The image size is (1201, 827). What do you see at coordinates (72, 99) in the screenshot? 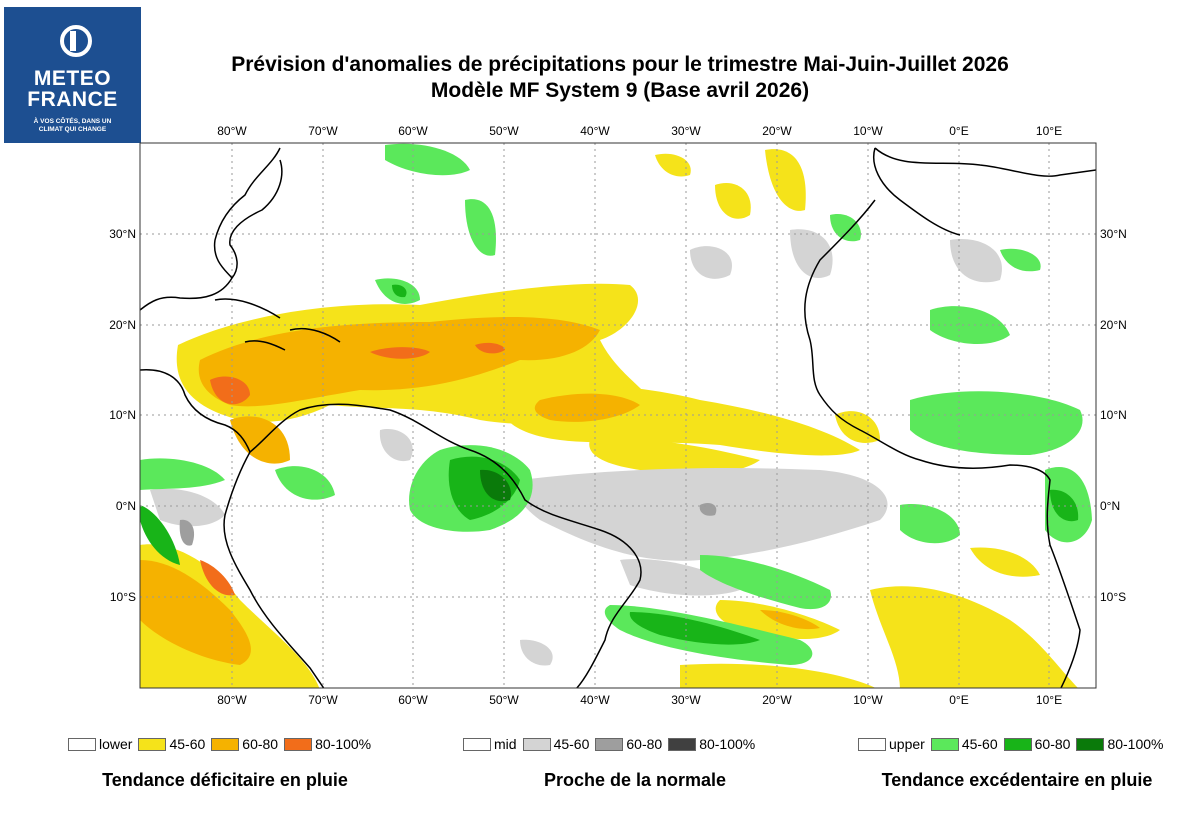
I see `logo-line2: FRANCE` at bounding box center [72, 99].